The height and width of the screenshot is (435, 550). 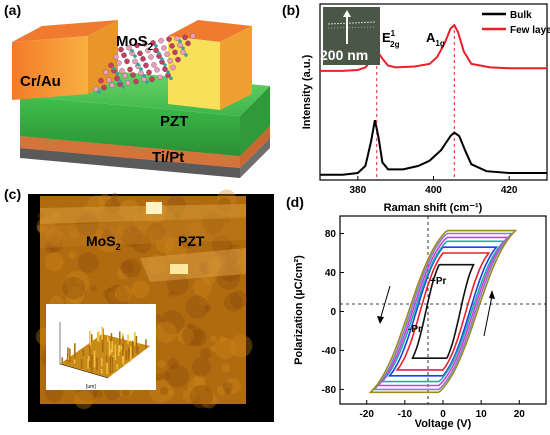 I want to click on pe-ytick-label: 80, so click(x=331, y=234).